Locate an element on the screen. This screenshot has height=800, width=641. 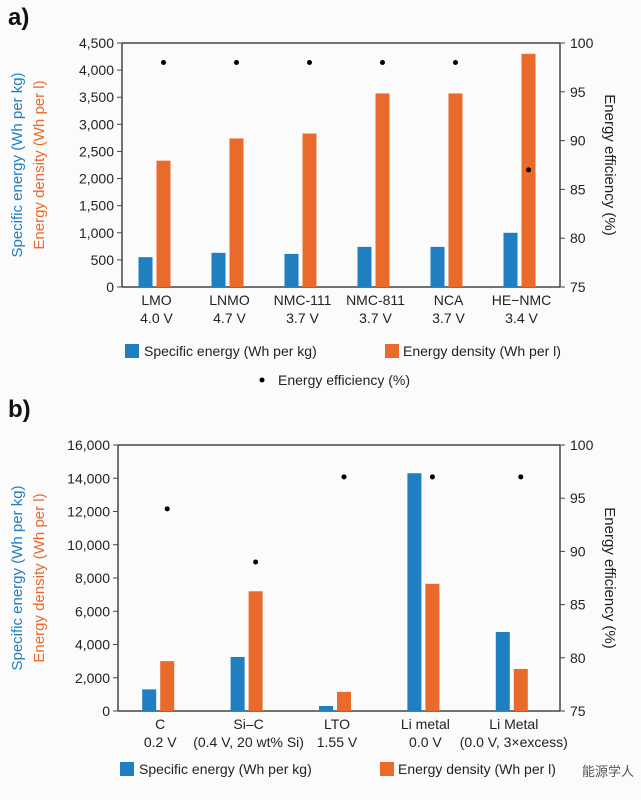
panel-label-b: b) is located at coordinates (19, 409).